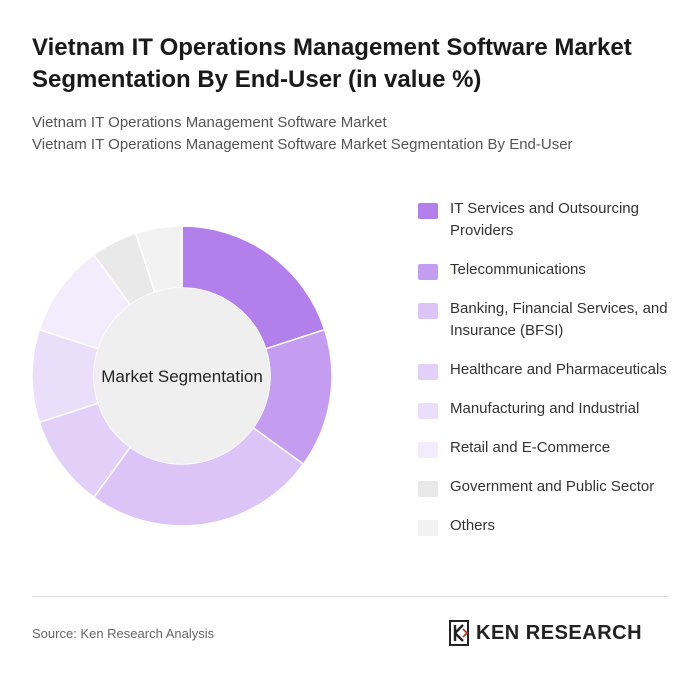 The width and height of the screenshot is (700, 682). Describe the element at coordinates (545, 408) in the screenshot. I see `legend-label: Manufacturing and Industrial` at that location.